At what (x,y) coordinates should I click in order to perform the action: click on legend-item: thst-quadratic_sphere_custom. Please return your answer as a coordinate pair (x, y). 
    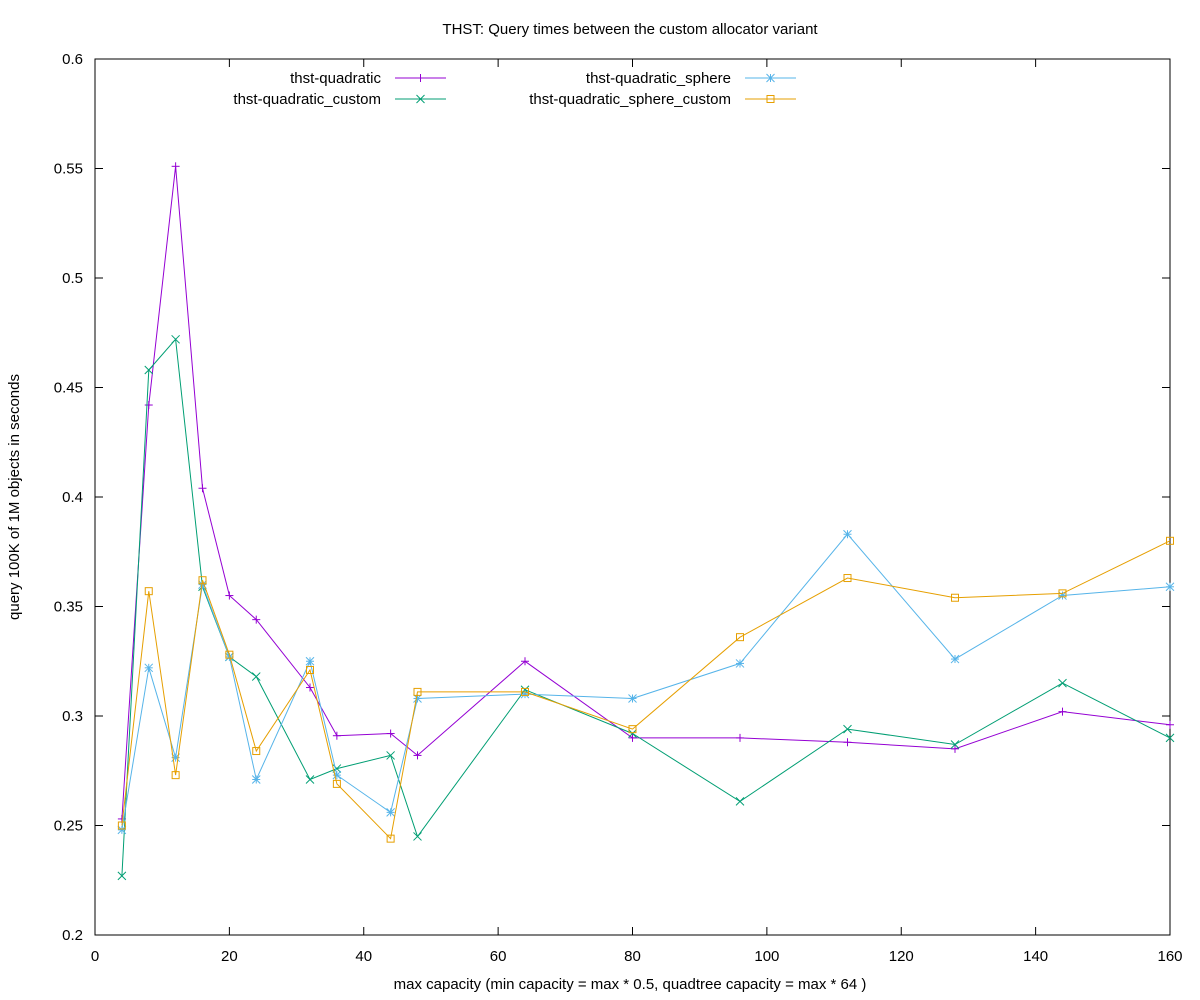
    Looking at the image, I should click on (662, 99).